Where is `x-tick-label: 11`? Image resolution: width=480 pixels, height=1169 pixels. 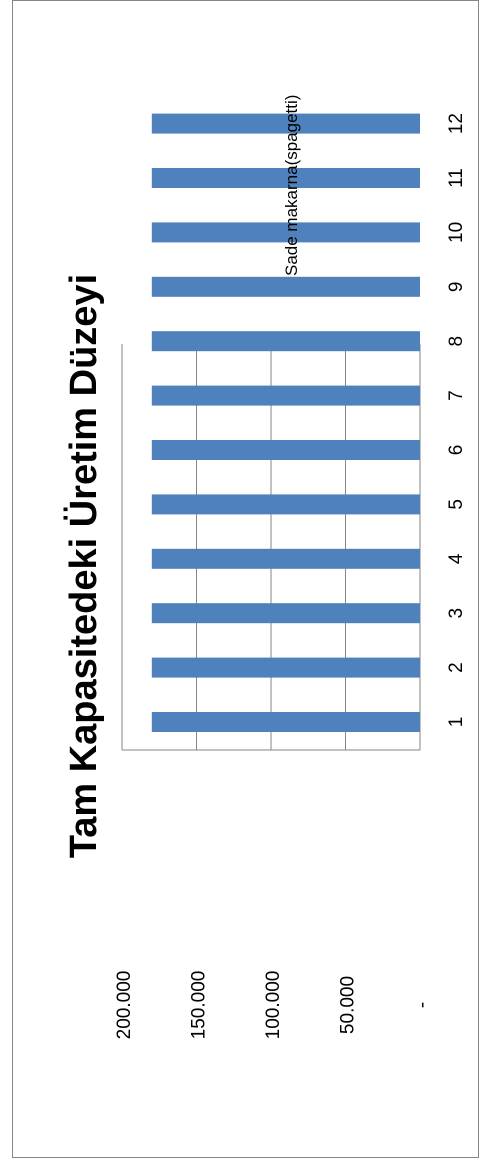
x-tick-label: 11 is located at coordinates (456, 178).